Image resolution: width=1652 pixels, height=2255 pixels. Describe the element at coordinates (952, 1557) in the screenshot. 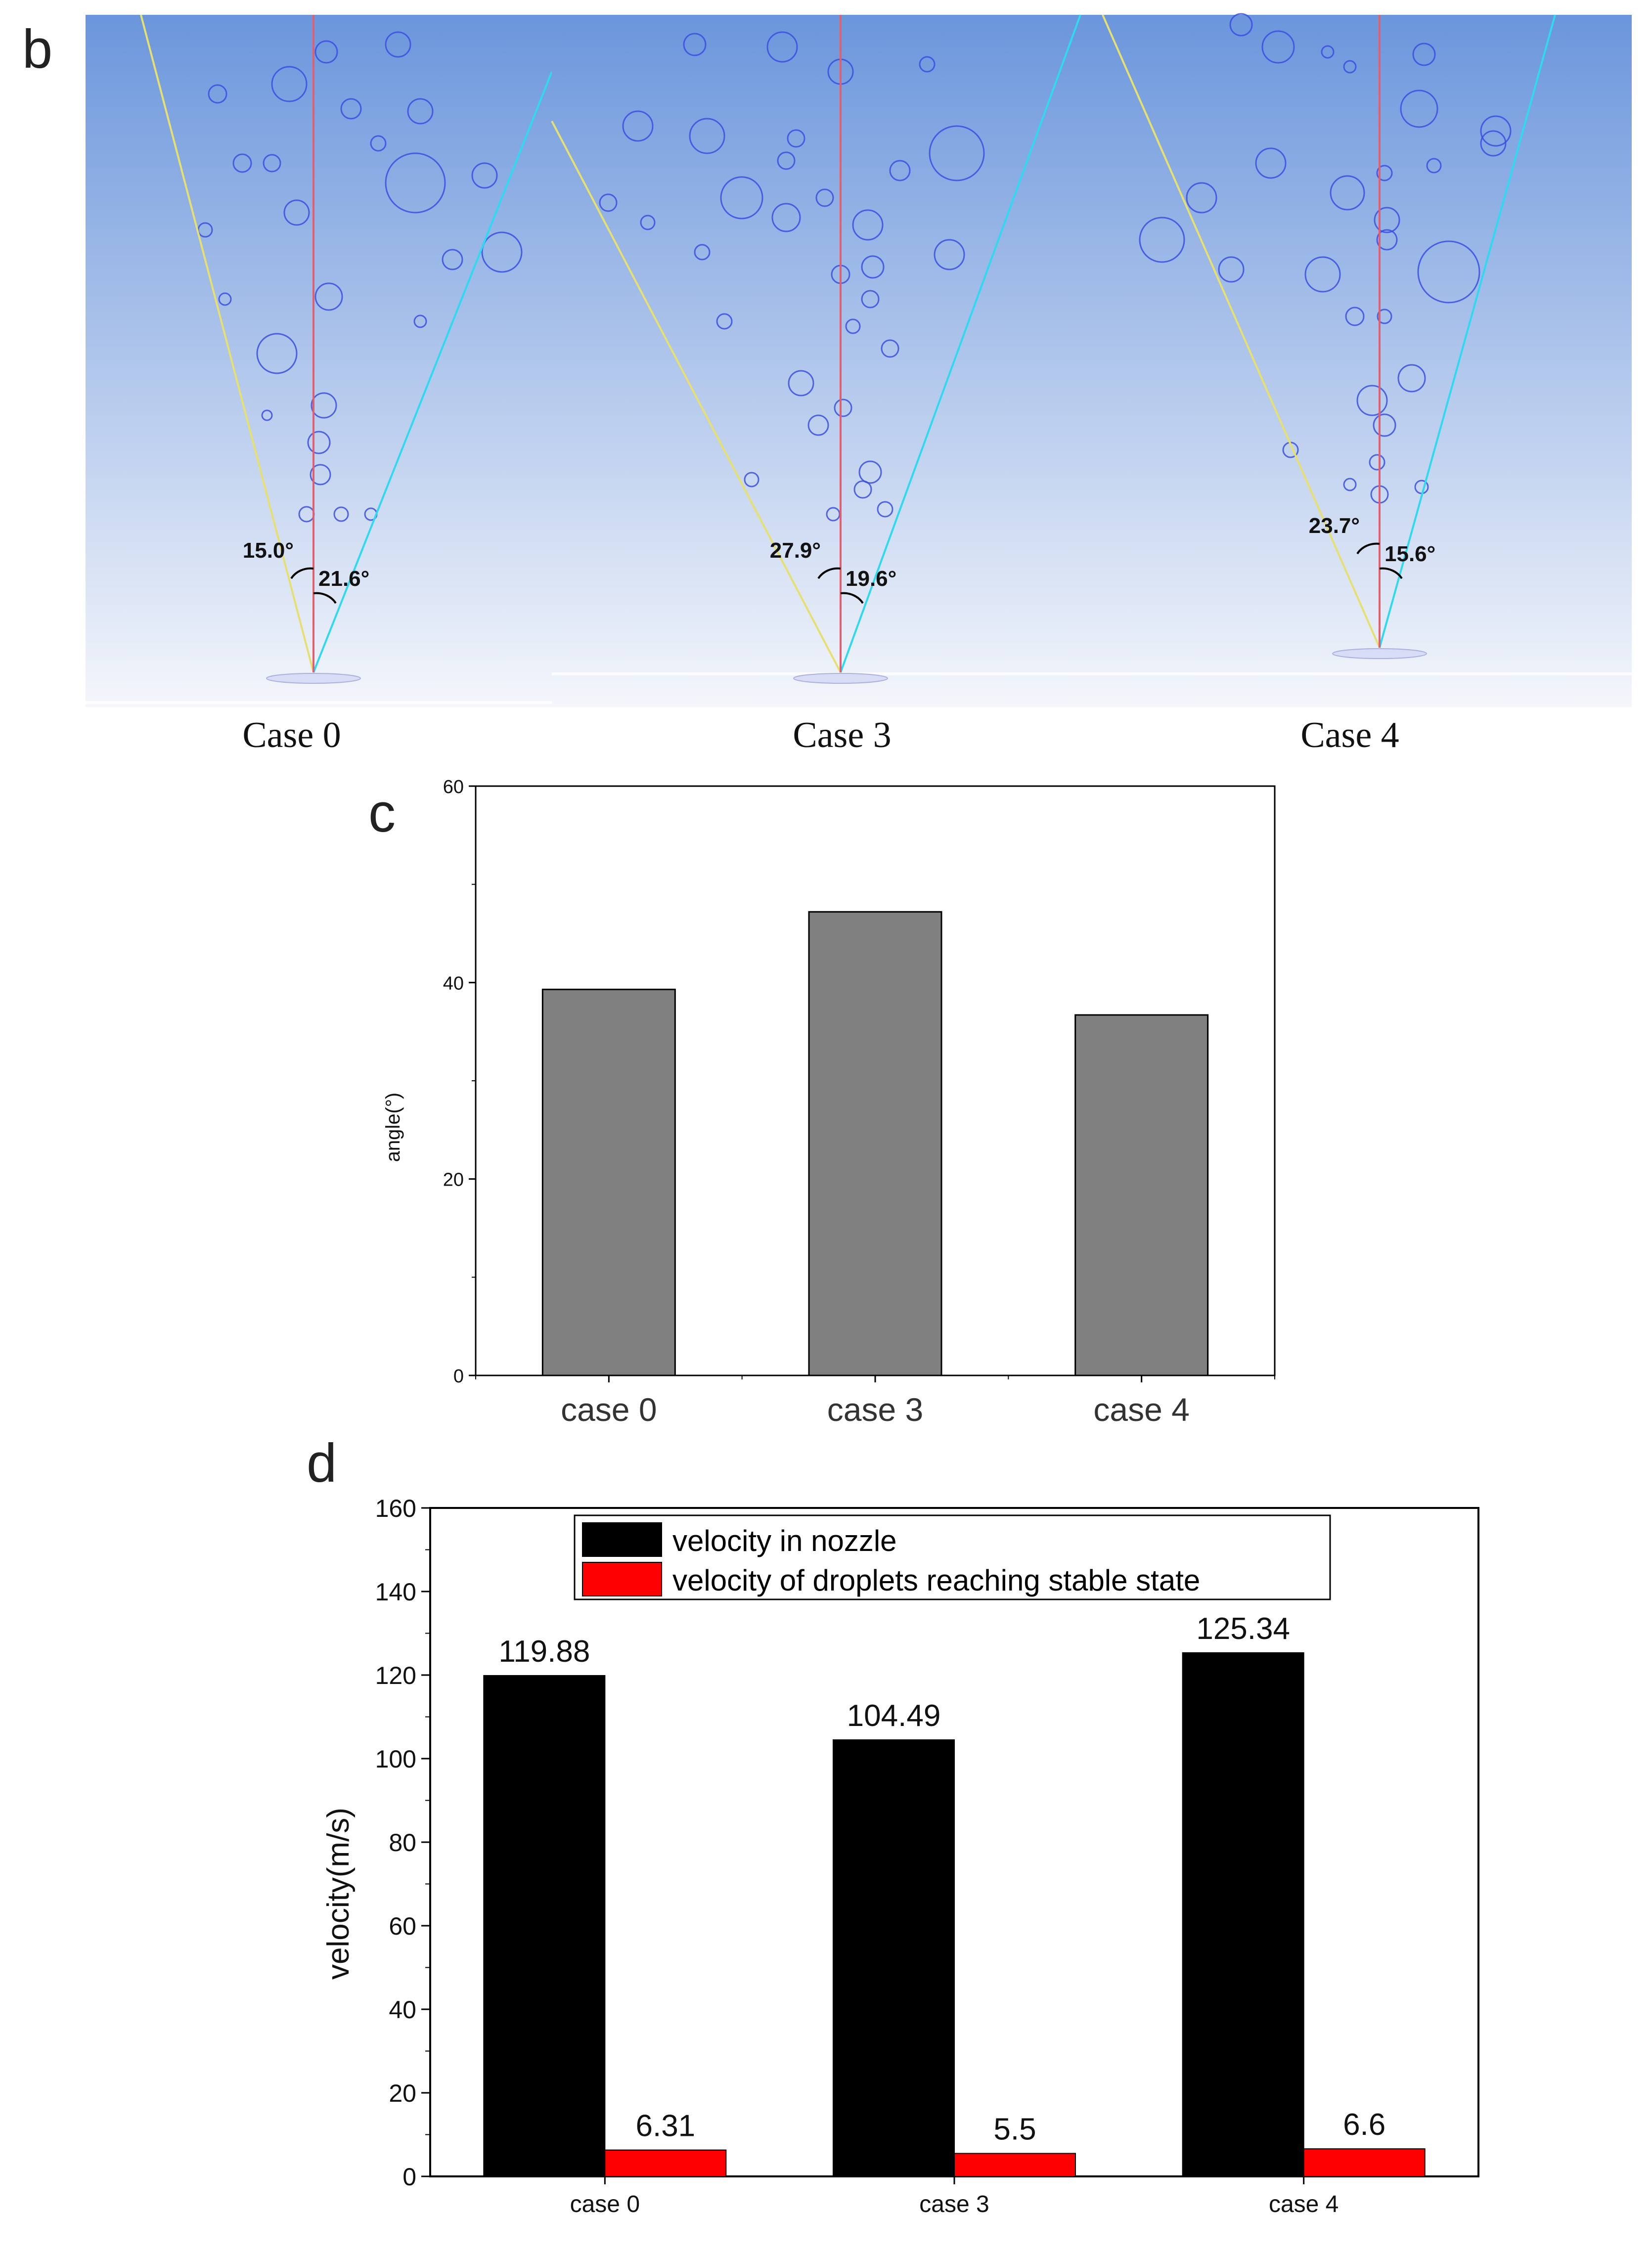

I see `legend-box` at that location.